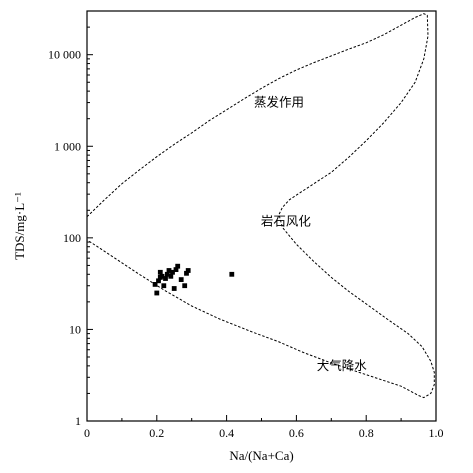  I want to click on y-tick-label: 10 000, so click(64, 55).